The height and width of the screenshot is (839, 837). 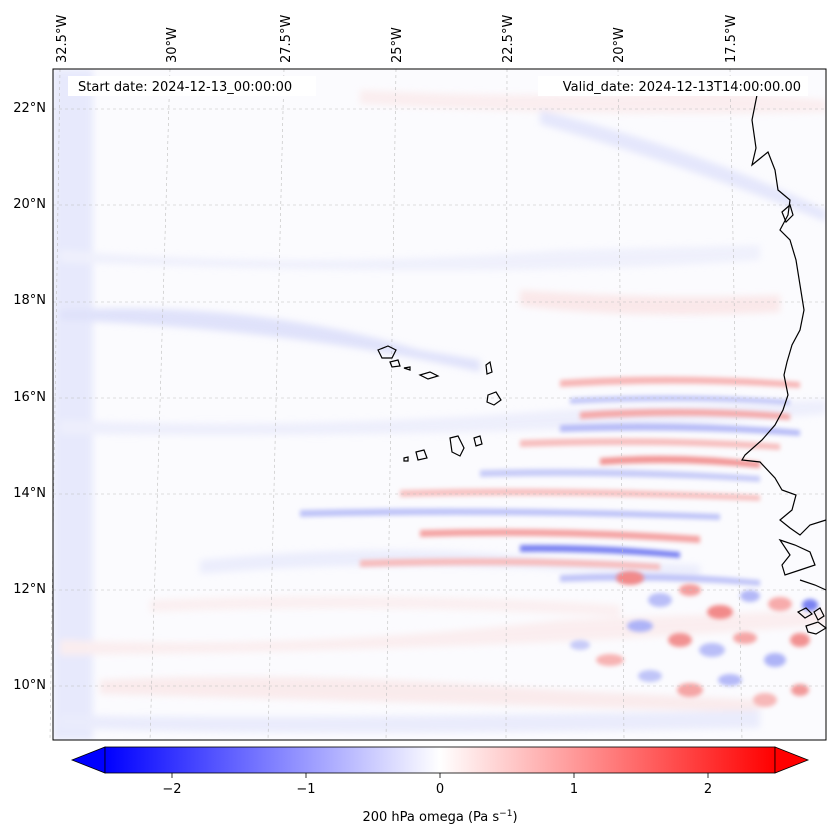 I want to click on colorbar-ticks: −2 −1 0 1 2, so click(x=437, y=785).